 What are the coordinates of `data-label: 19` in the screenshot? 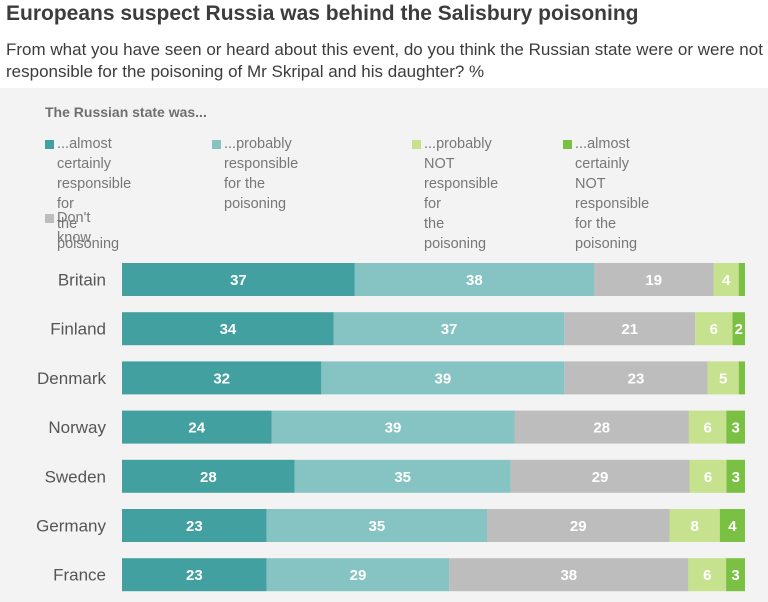 It's located at (653, 280).